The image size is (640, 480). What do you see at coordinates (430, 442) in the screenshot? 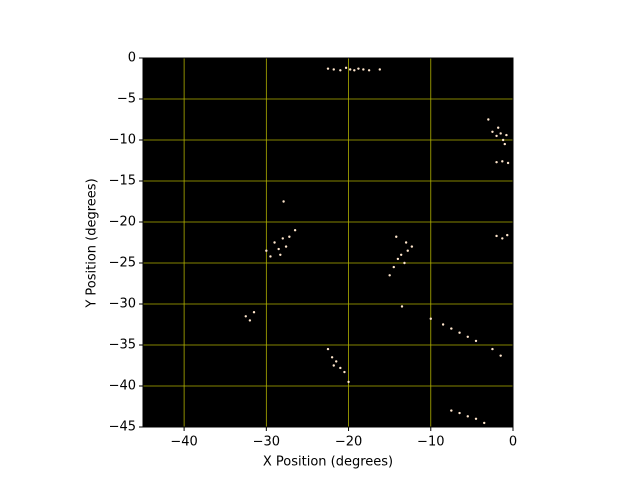
I see `x-tick-label: −10` at bounding box center [430, 442].